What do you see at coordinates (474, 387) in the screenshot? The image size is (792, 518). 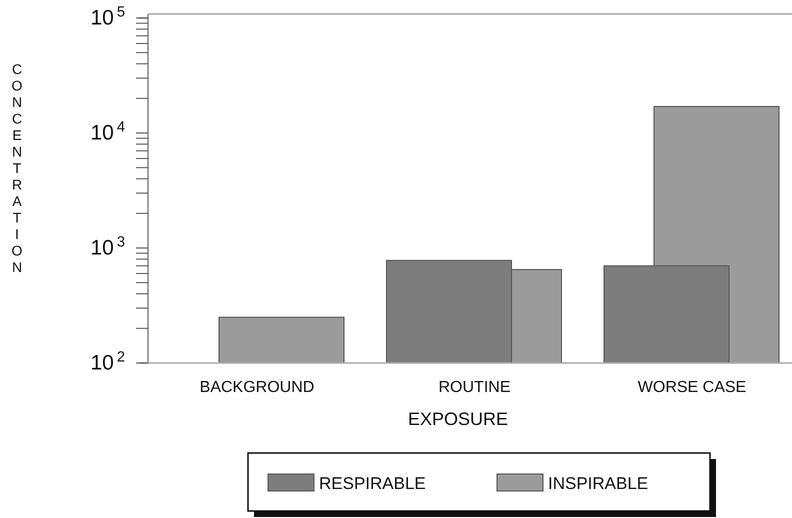 I see `x-tick-label: ROUTINE` at bounding box center [474, 387].